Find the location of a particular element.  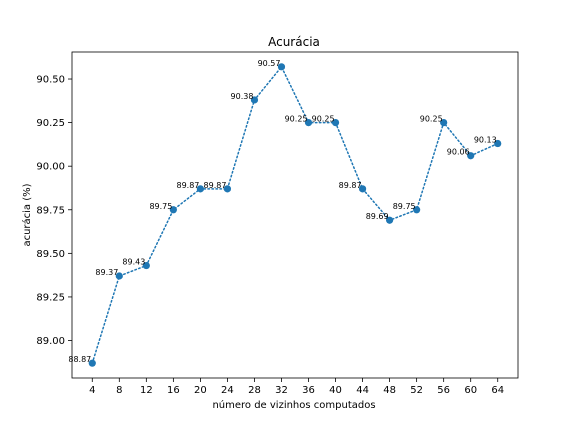

data-label: 89.43 is located at coordinates (133, 262).